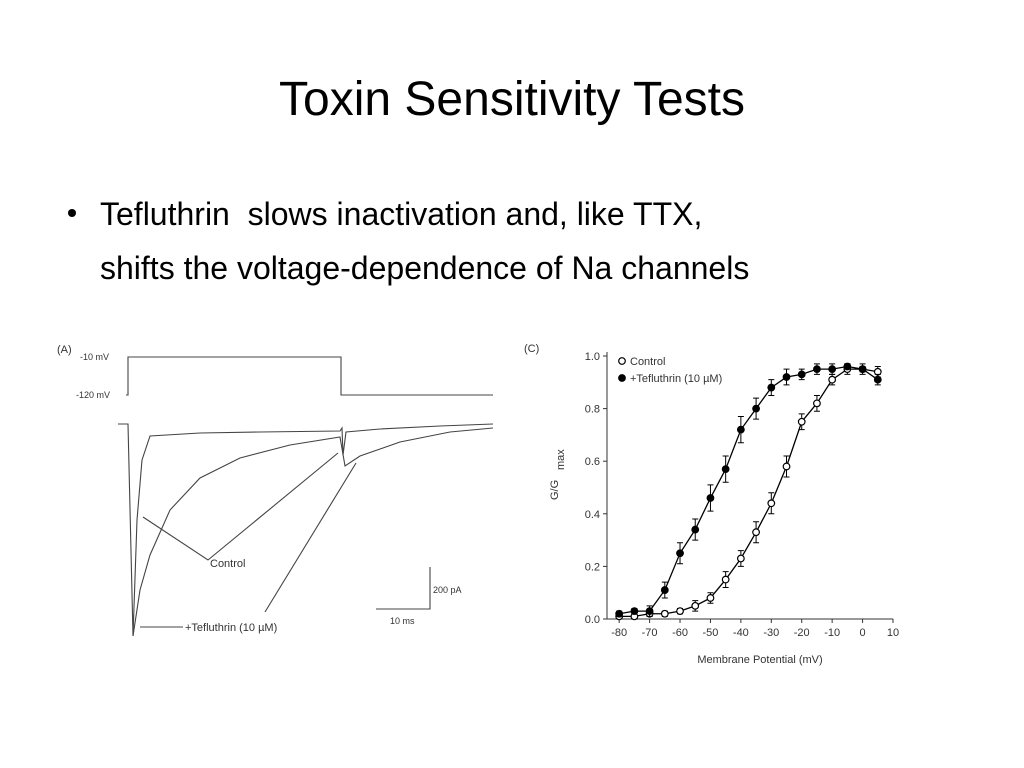 The width and height of the screenshot is (1024, 768). I want to click on y-tick-label: 0.2, so click(592, 567).